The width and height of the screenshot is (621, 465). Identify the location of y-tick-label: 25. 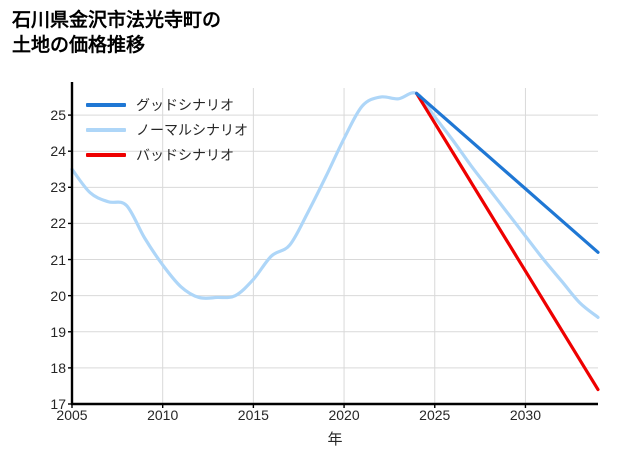
(58, 115).